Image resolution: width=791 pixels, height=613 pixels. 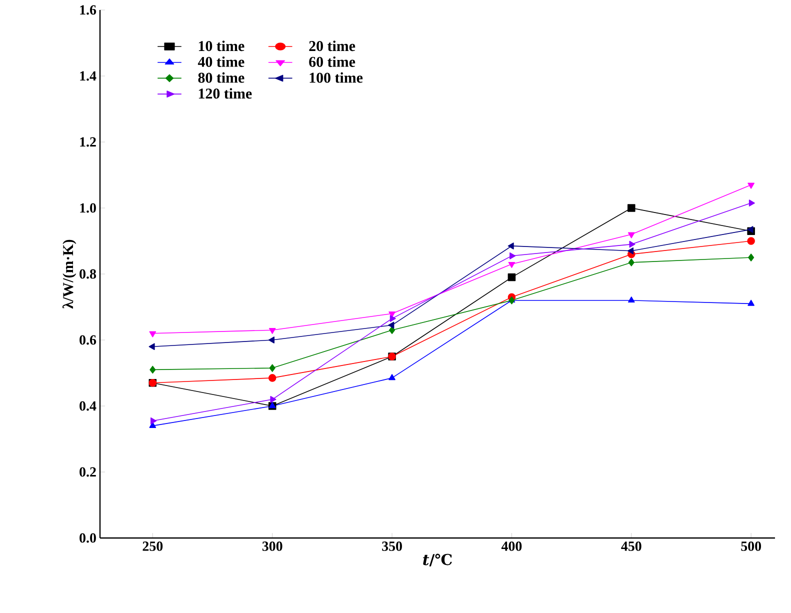 I want to click on y-tick-label: 1.4, so click(x=88, y=76).